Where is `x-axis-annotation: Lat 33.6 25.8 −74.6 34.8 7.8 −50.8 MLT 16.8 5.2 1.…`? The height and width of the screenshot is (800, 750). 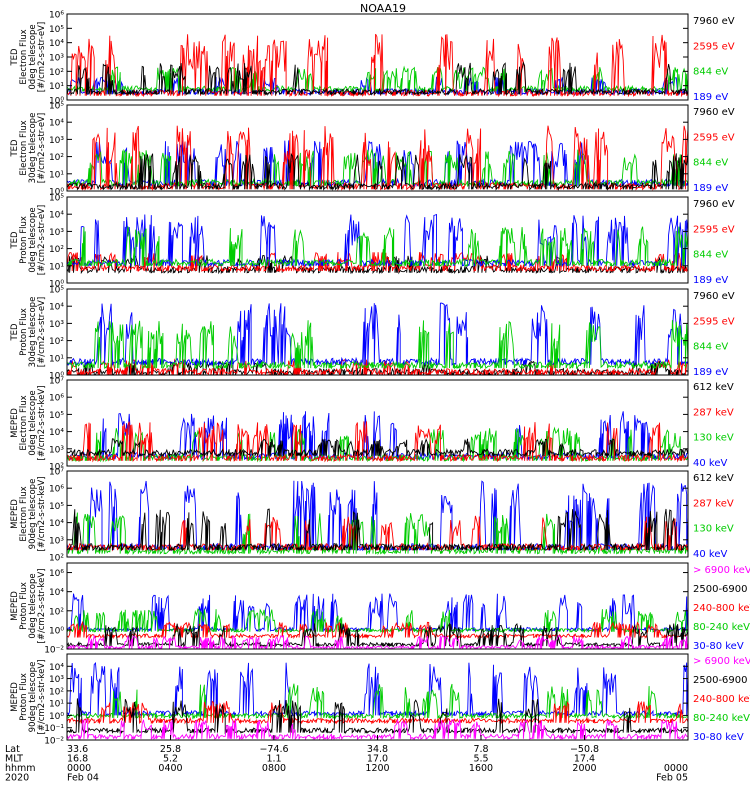 x-axis-annotation: Lat 33.6 25.8 −74.6 34.8 7.8 −50.8 MLT 16.8 5.2 1.… is located at coordinates (347, 759).